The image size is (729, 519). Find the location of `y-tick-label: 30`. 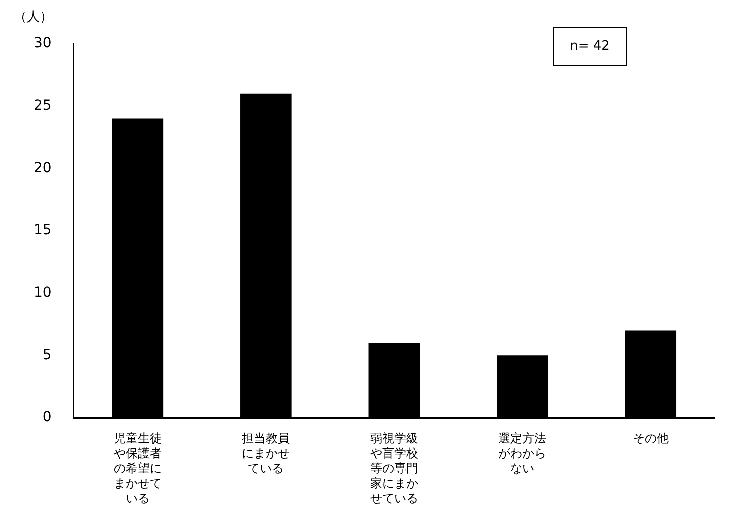

y-tick-label: 30 is located at coordinates (43, 44).